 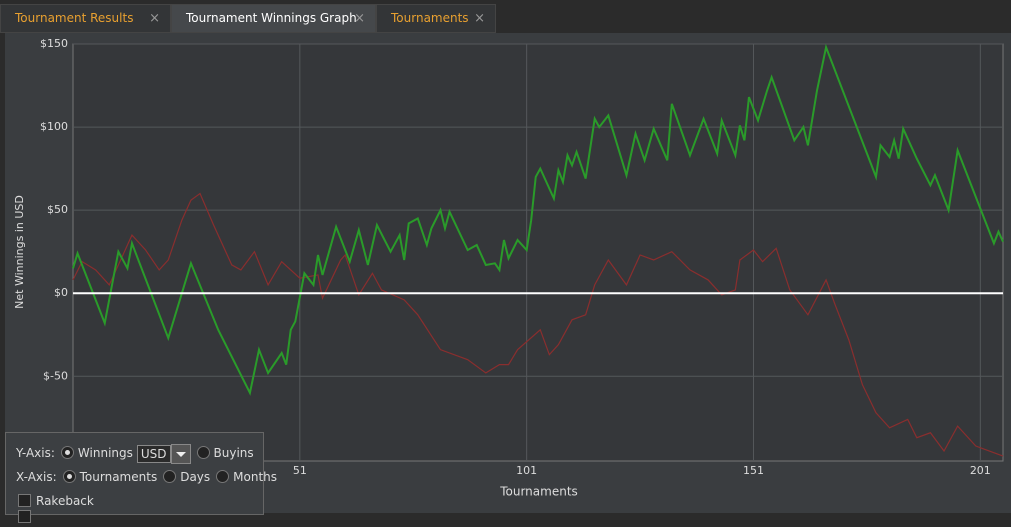 I want to click on label: Days, so click(x=195, y=477).